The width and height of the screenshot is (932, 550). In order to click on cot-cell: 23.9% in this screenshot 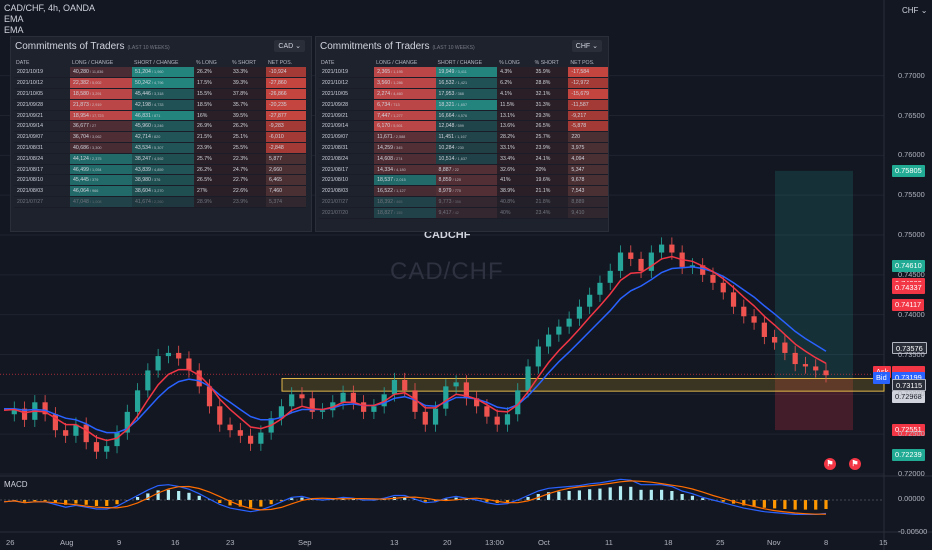, I will do `click(212, 148)`.